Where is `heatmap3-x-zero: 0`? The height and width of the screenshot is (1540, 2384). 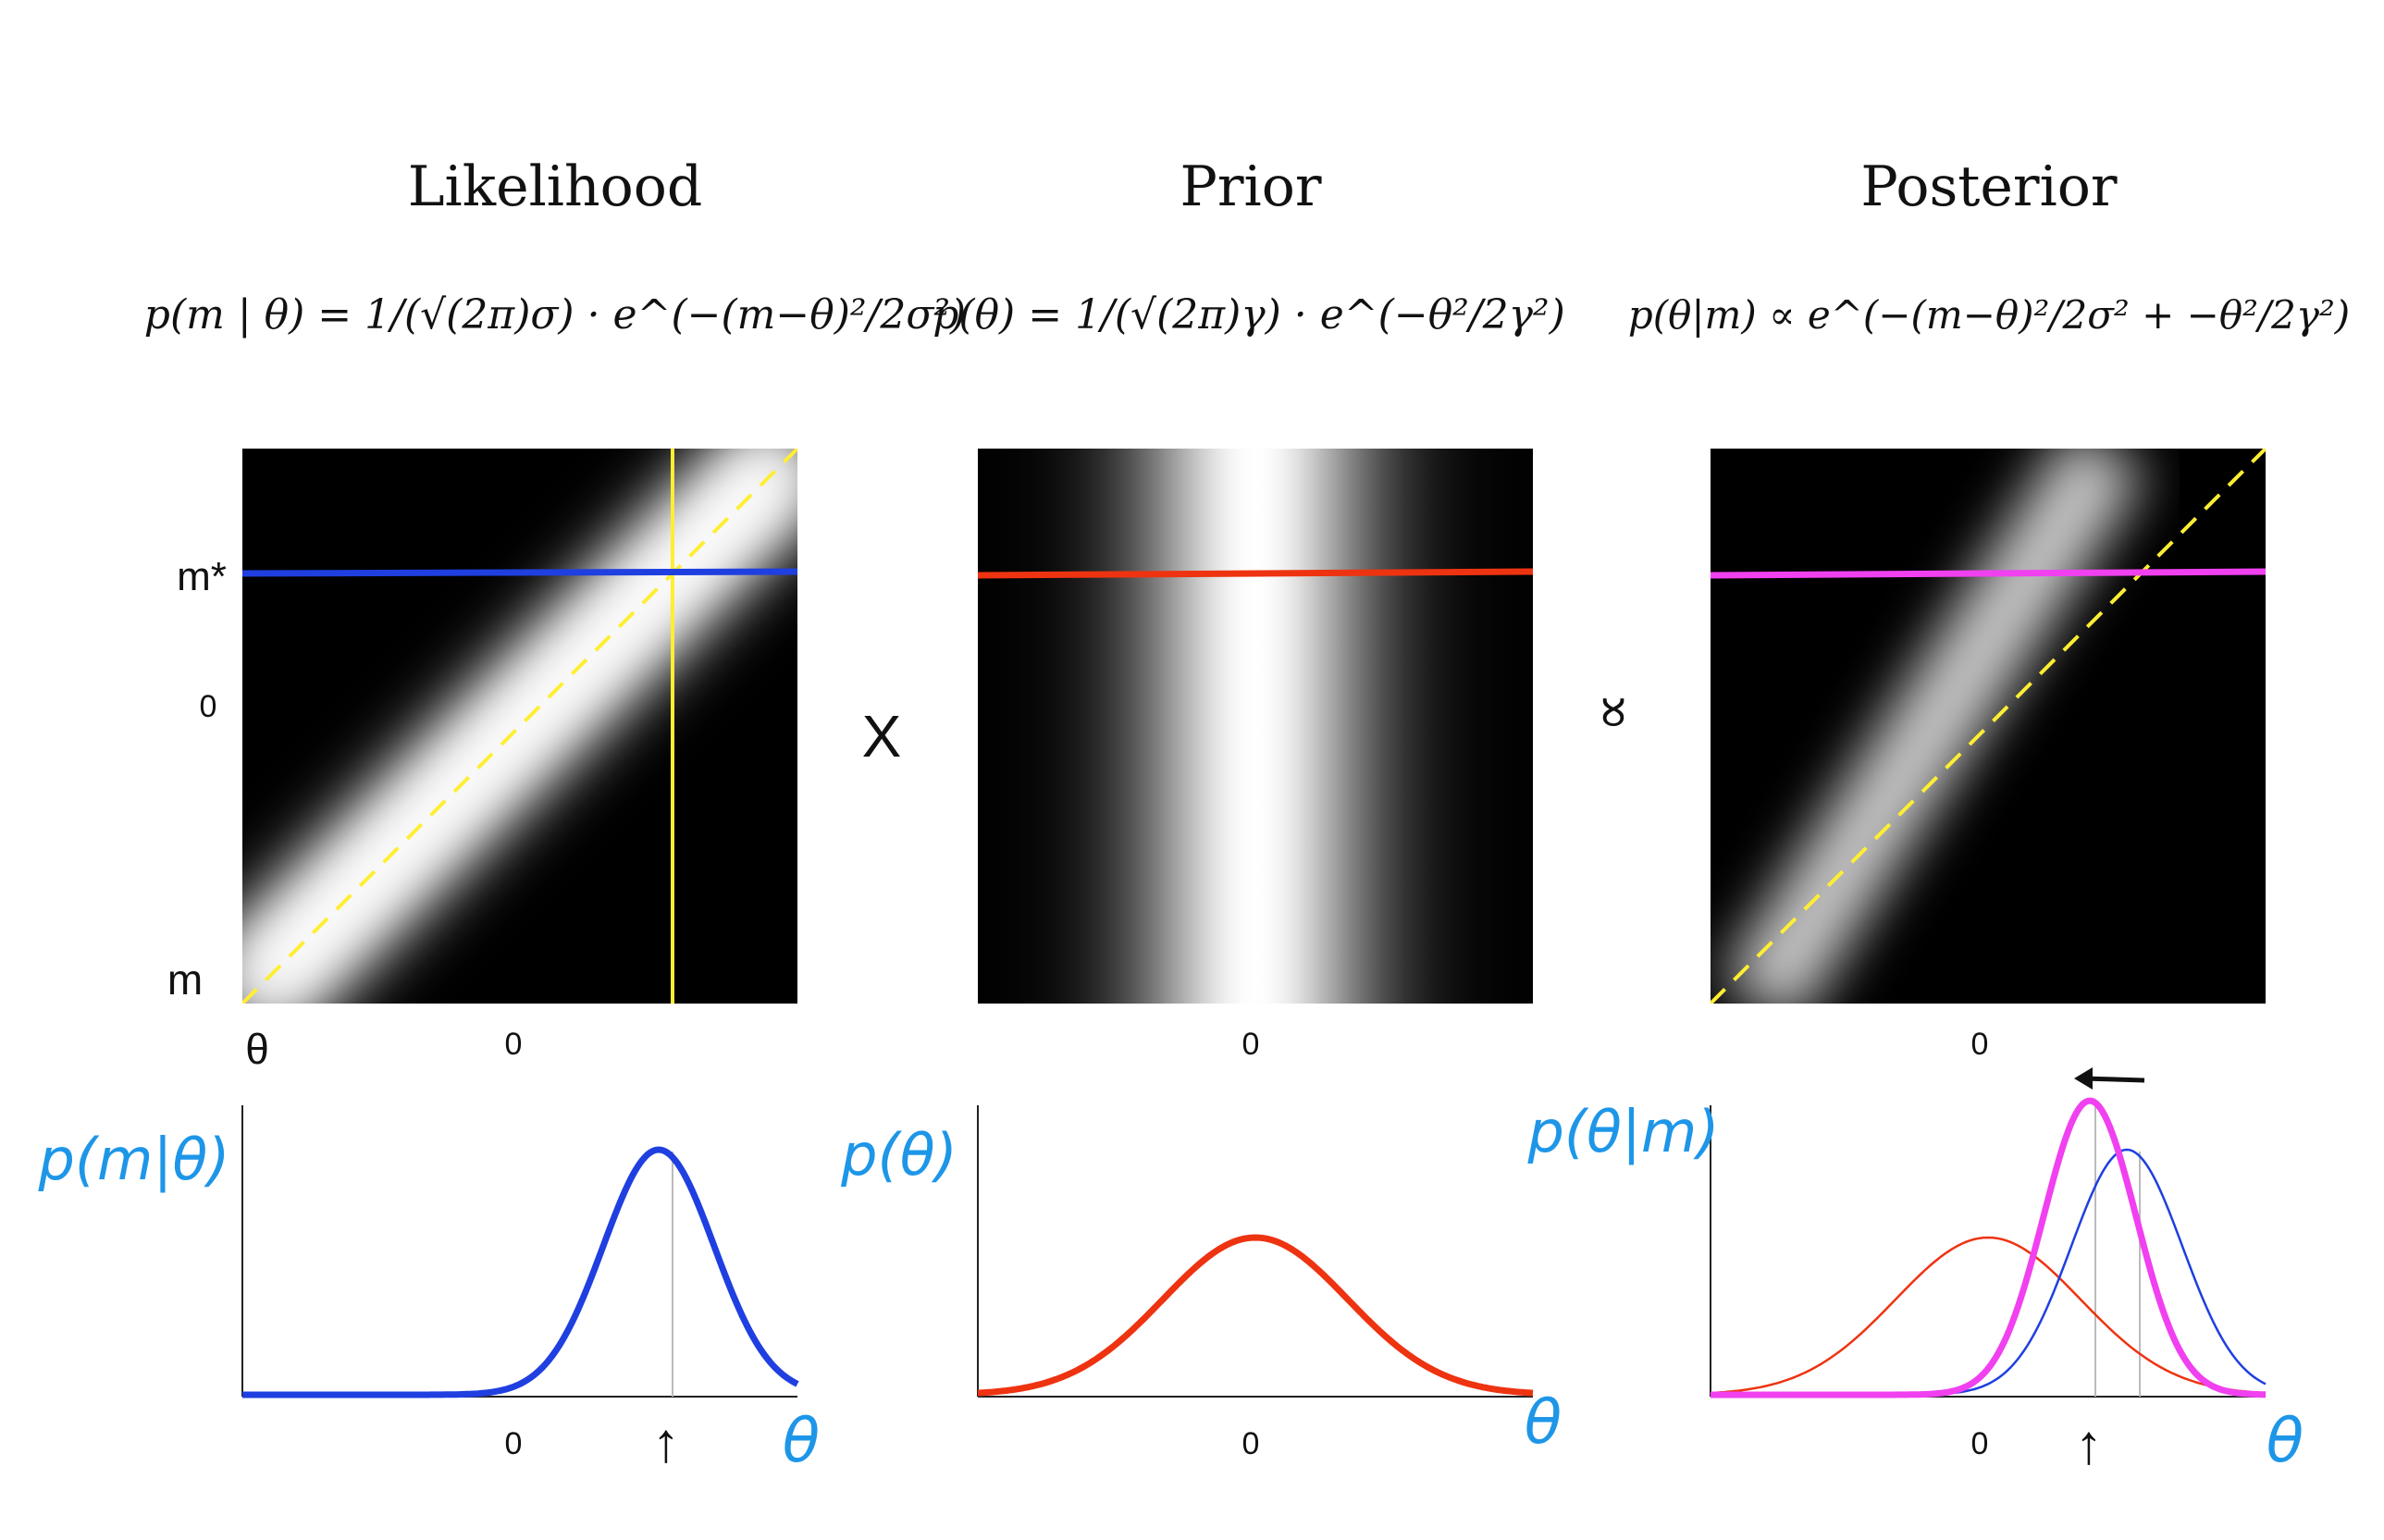 heatmap3-x-zero: 0 is located at coordinates (1980, 1045).